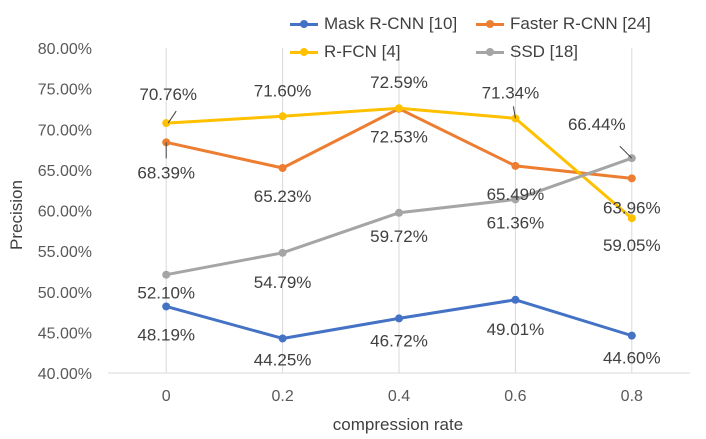 This screenshot has width=706, height=439. I want to click on data-label: 66.44%, so click(597, 124).